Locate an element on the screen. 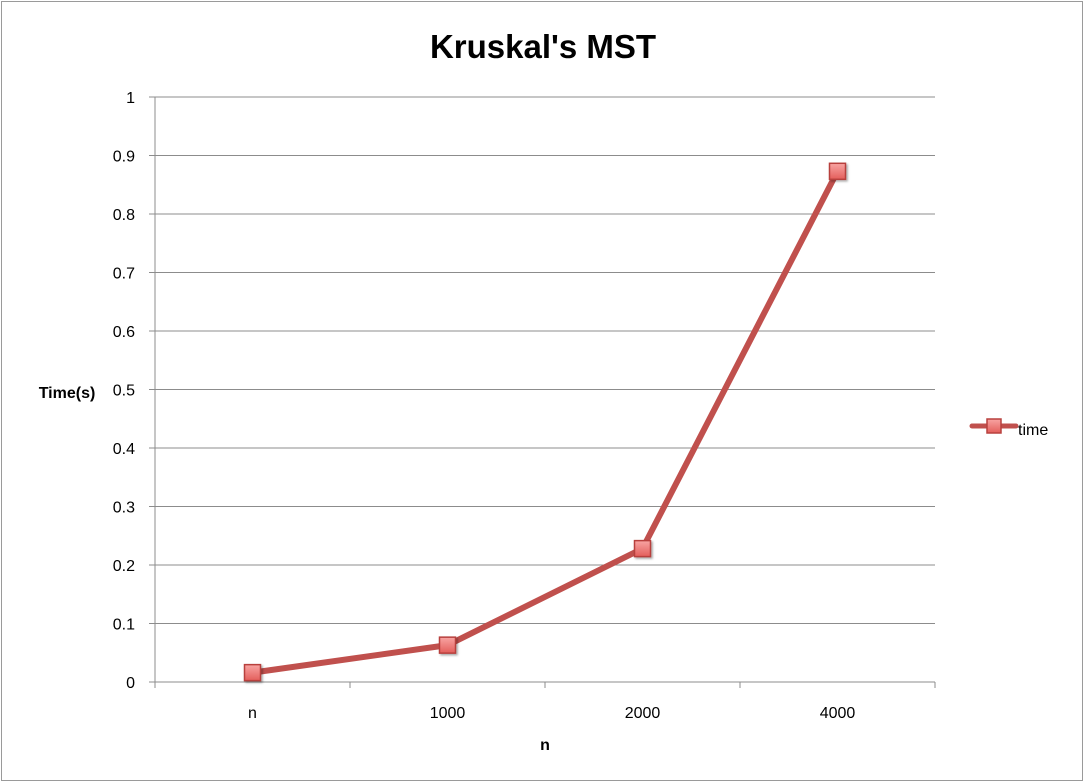 This screenshot has width=1086, height=784. chart-title: Kruskal's MST is located at coordinates (543, 46).